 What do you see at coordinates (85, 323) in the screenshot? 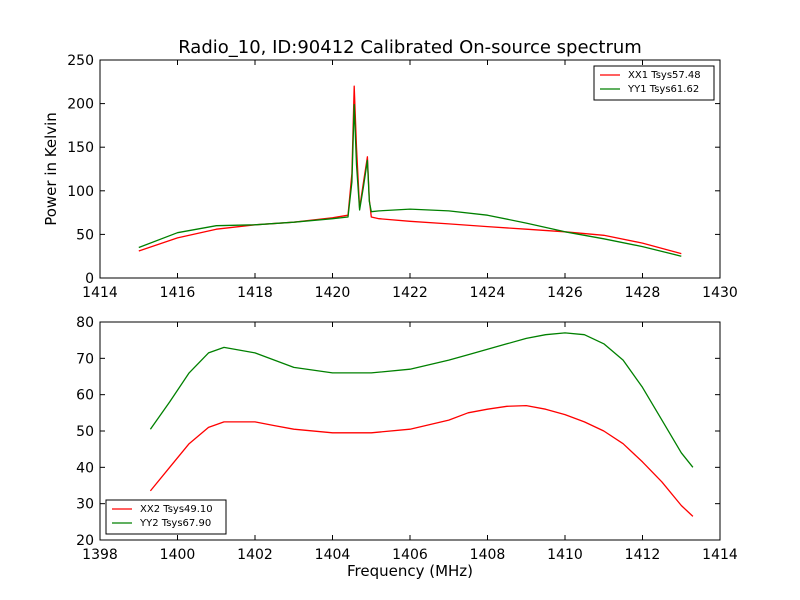
I see `bottom-chart-ytick-label: 80` at bounding box center [85, 323].